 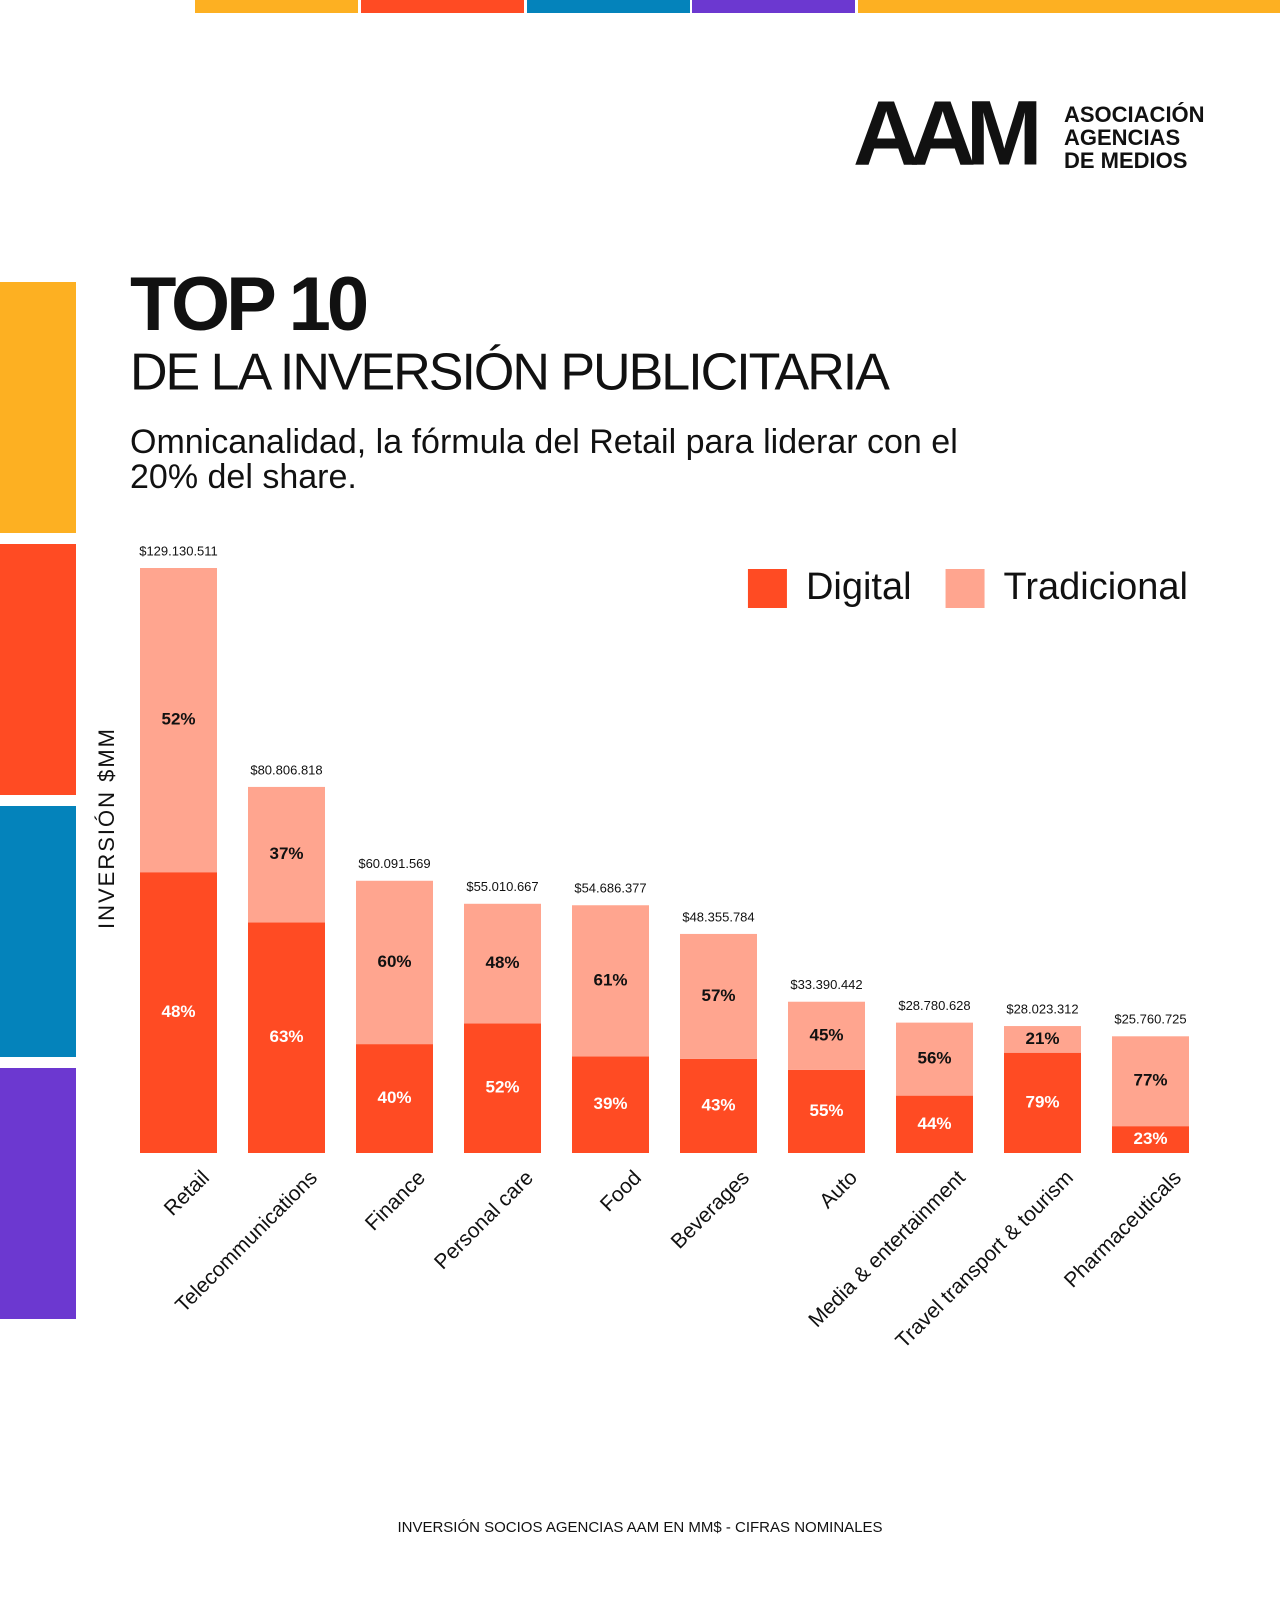 I want to click on chart-title: TOP 10, so click(x=248, y=304).